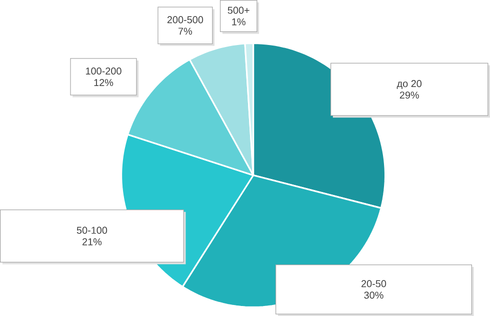 Image resolution: width=490 pixels, height=316 pixels. Describe the element at coordinates (409, 84) in the screenshot. I see `slice-label: до 20` at that location.